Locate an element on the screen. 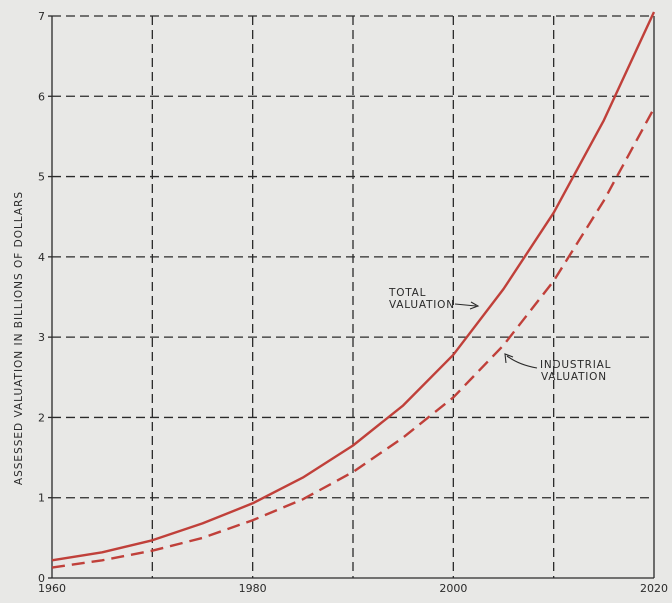 This screenshot has width=672, height=603. annotation-industrial-line-0: INDUSTRIAL is located at coordinates (575, 365).